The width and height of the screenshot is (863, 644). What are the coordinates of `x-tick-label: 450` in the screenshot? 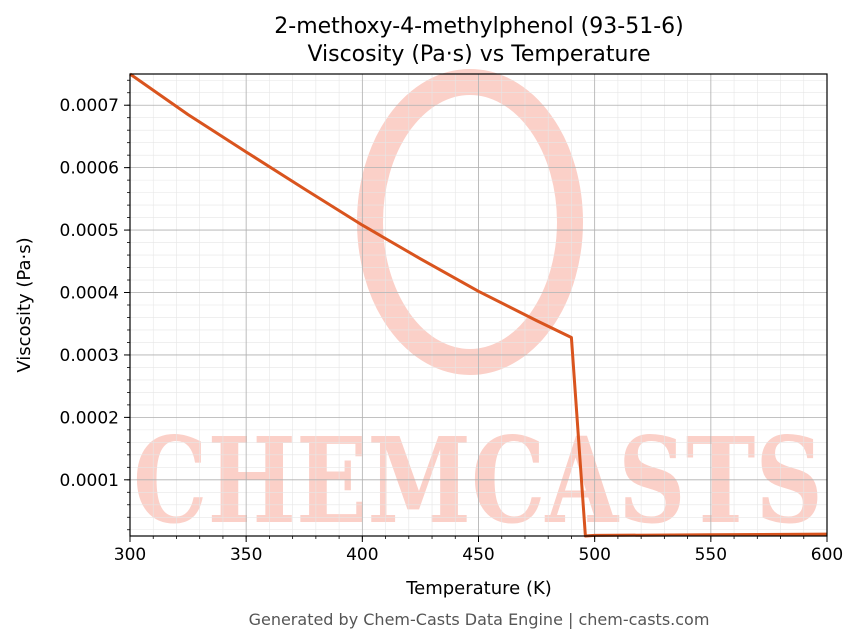 It's located at (478, 555).